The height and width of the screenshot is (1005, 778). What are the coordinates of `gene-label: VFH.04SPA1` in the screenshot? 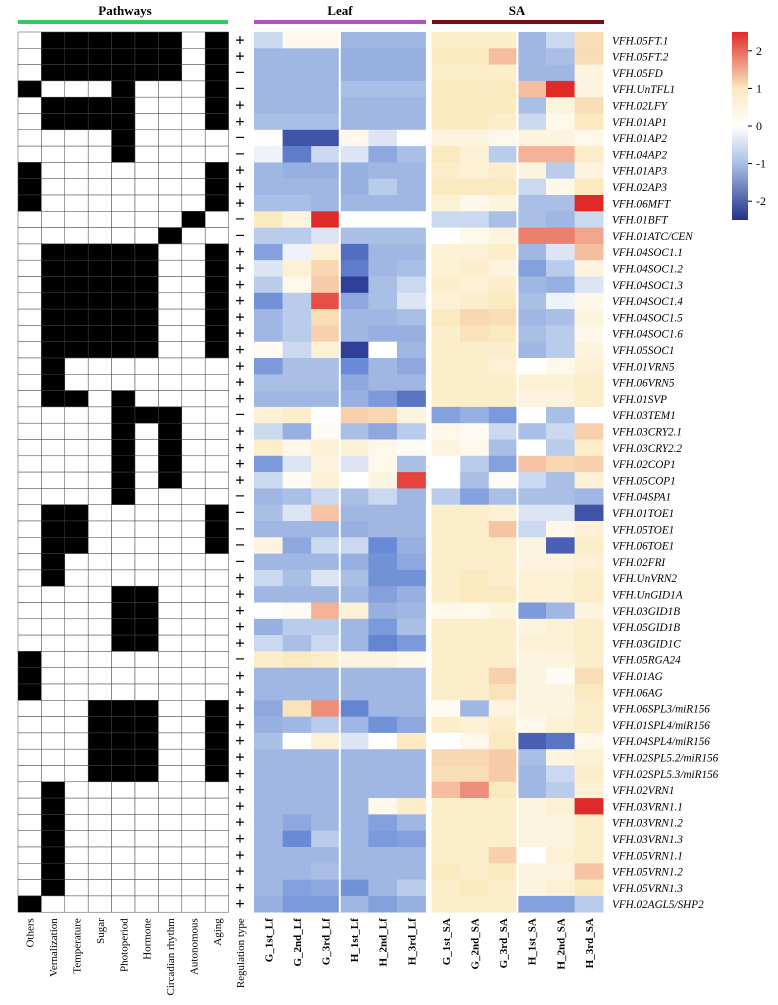 It's located at (641, 498).